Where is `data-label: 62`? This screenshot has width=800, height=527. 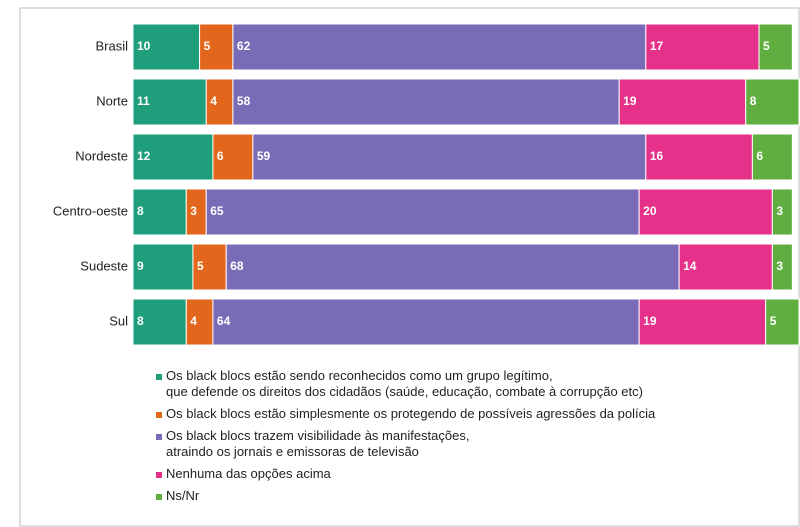
data-label: 62 is located at coordinates (244, 46).